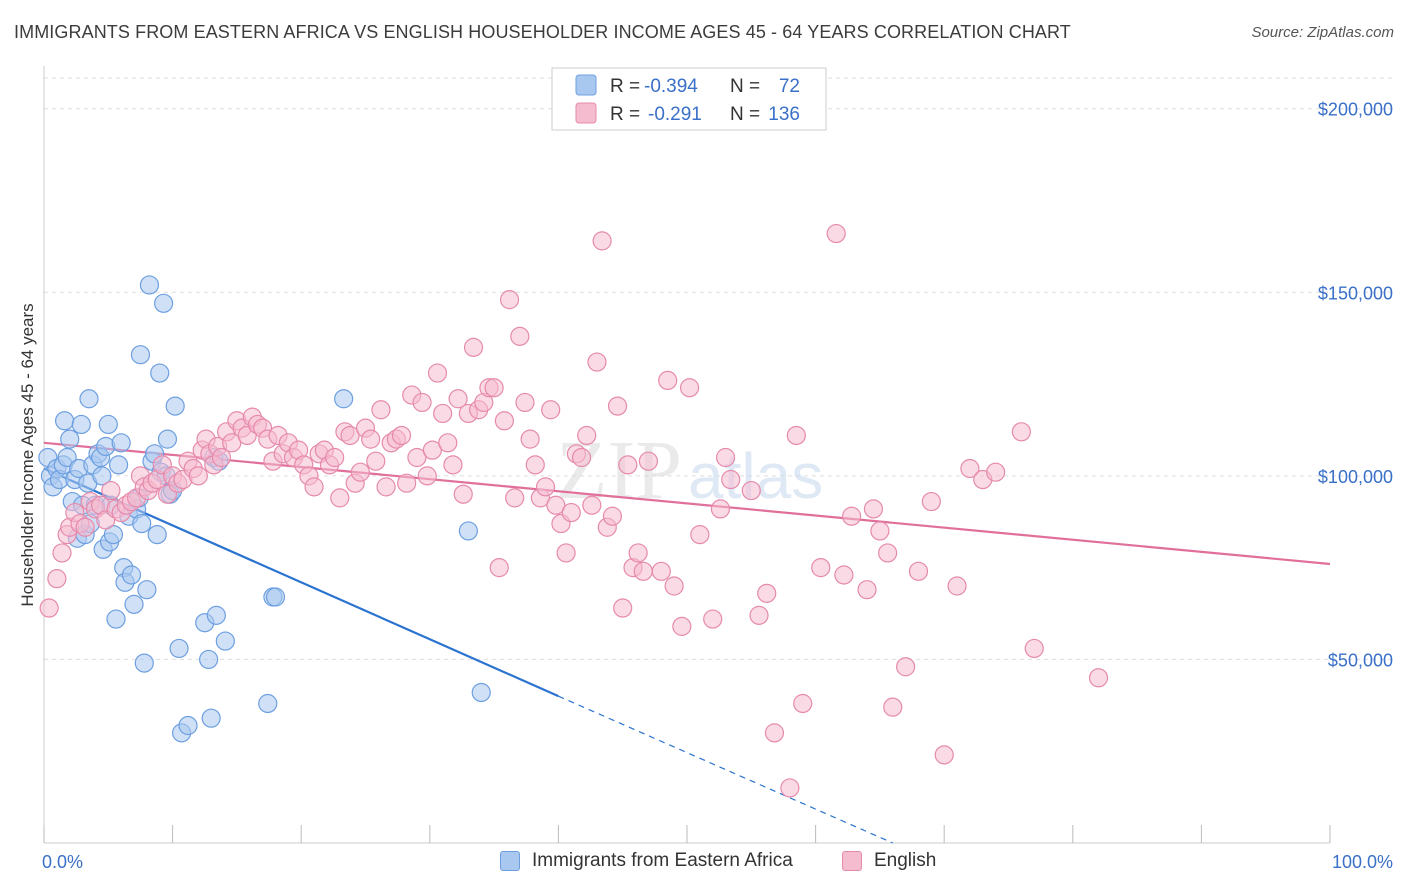 Image resolution: width=1406 pixels, height=892 pixels. I want to click on y-tick-labels: $50,000 $100,000 $150,000 $200,000, so click(1355, 385).